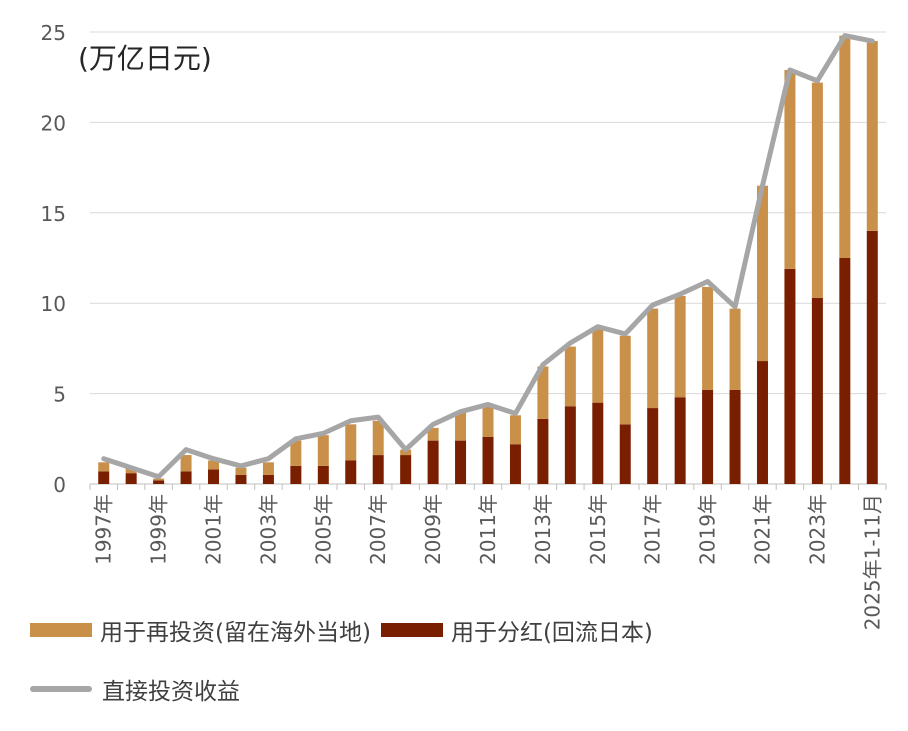  I want to click on y-tick-label: 5, so click(59, 395).